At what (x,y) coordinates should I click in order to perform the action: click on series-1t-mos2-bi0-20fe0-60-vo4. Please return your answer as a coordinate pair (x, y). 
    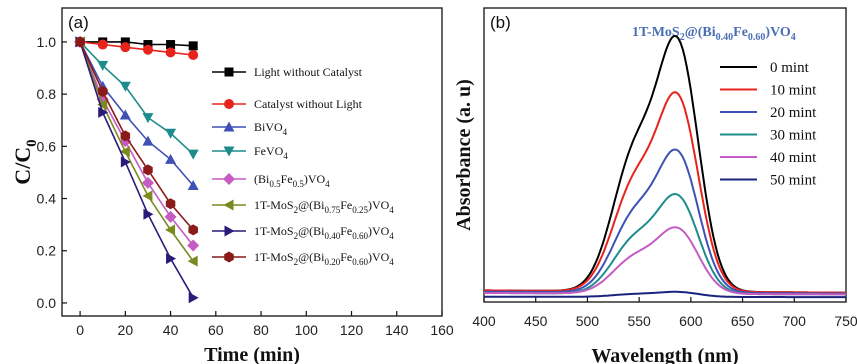
    Looking at the image, I should click on (136, 136).